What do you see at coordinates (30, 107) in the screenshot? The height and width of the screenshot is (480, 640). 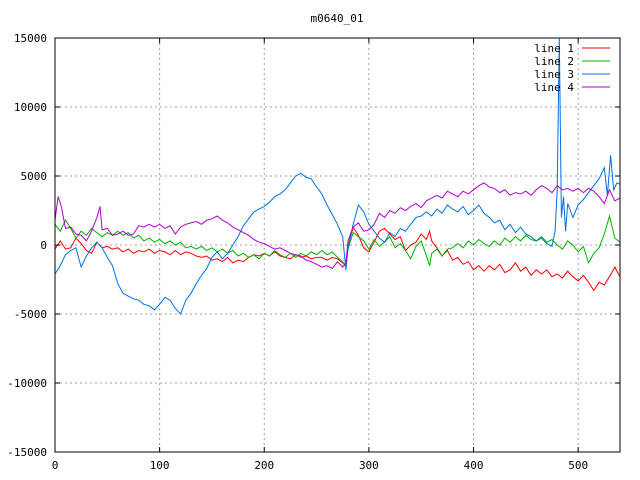 I see `y-tick-label: 10000` at bounding box center [30, 107].